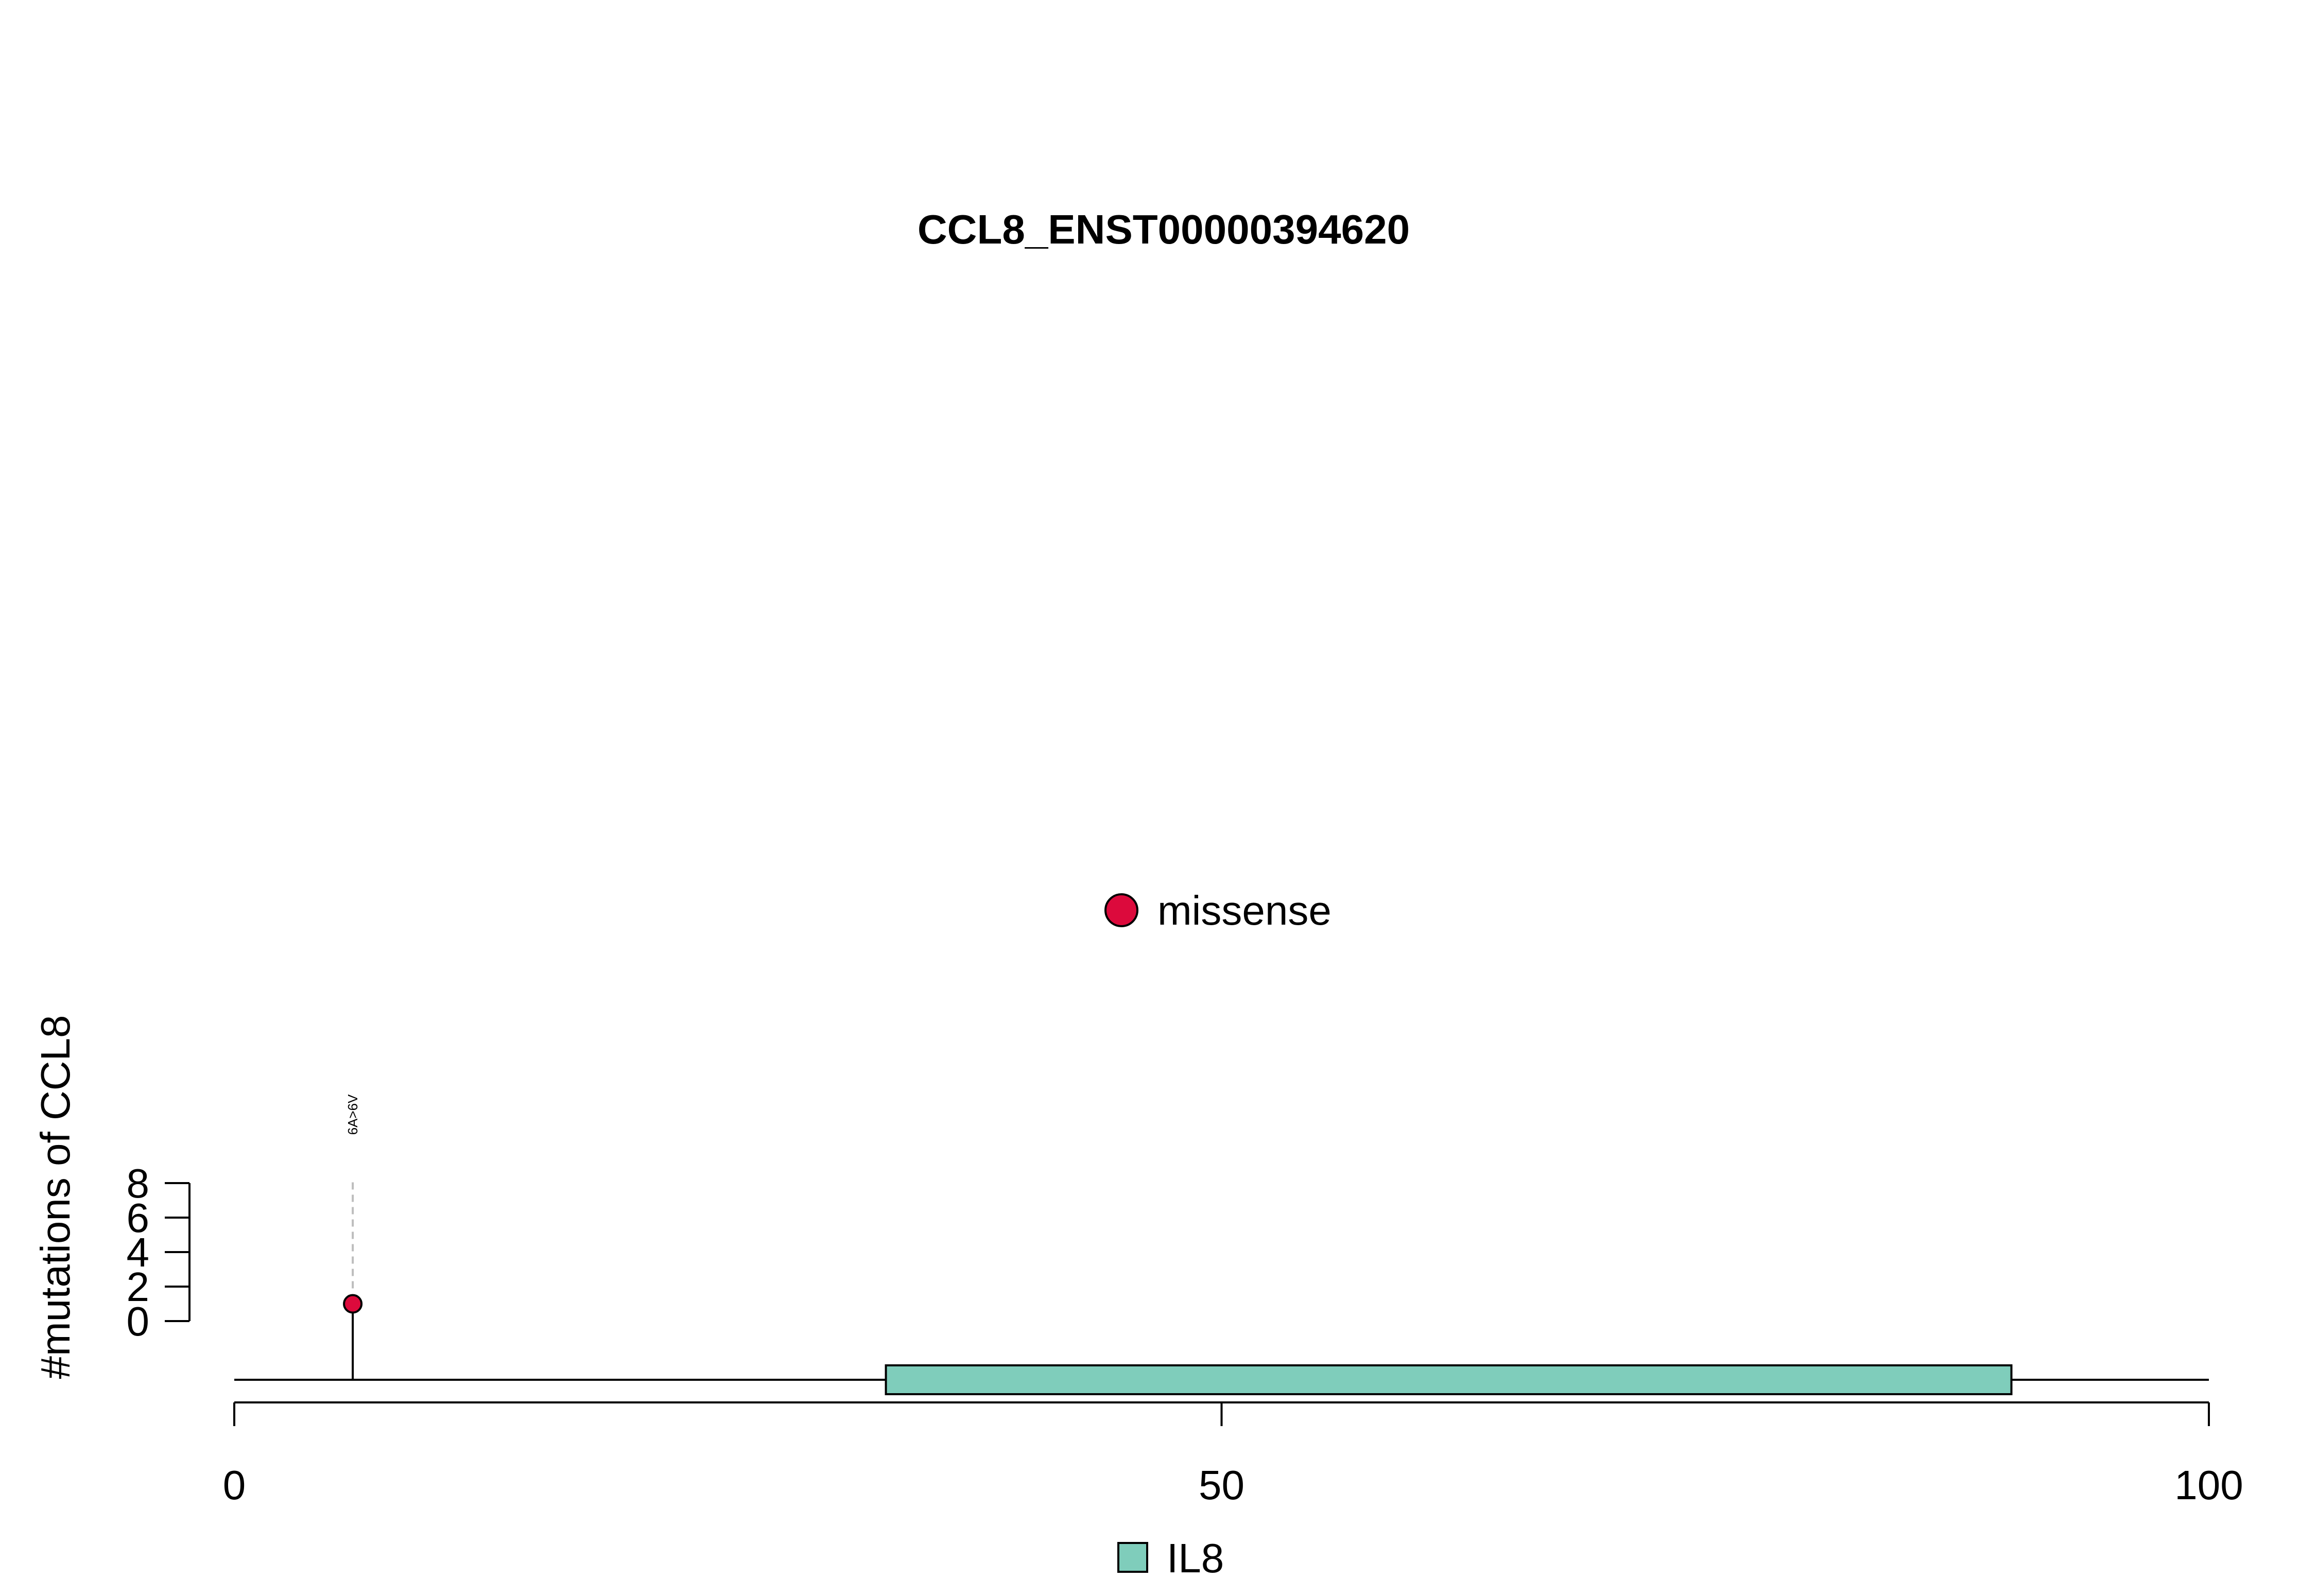  I want to click on domain-il8, so click(1449, 1379).